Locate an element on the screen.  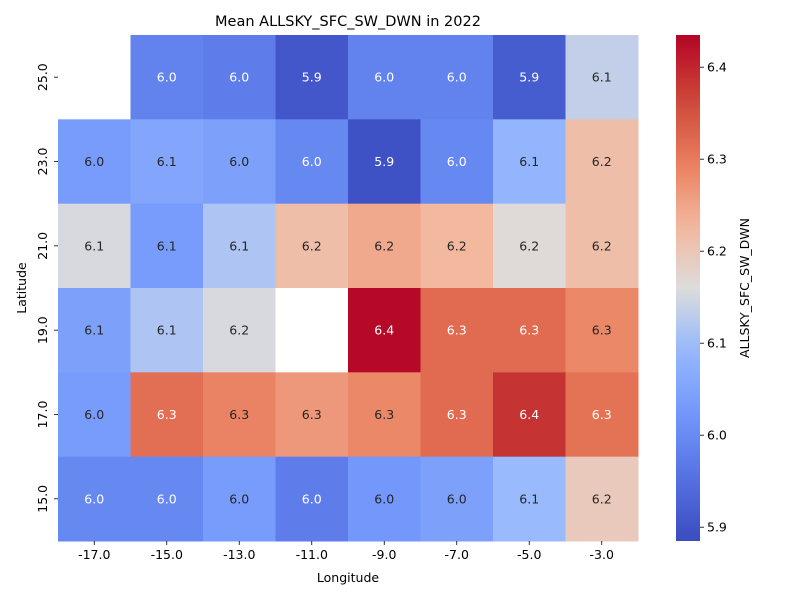
y-tick-label: 15.0 is located at coordinates (42, 499).